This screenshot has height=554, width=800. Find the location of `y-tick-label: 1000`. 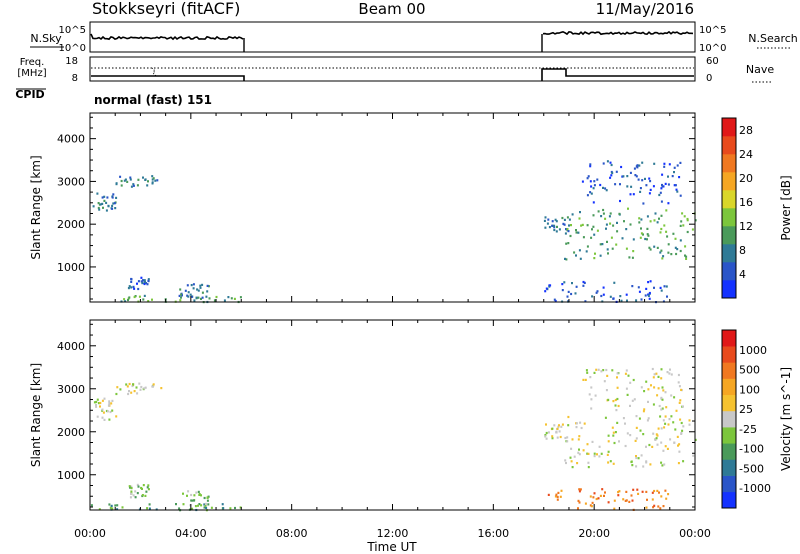

y-tick-label: 1000 is located at coordinates (71, 267).